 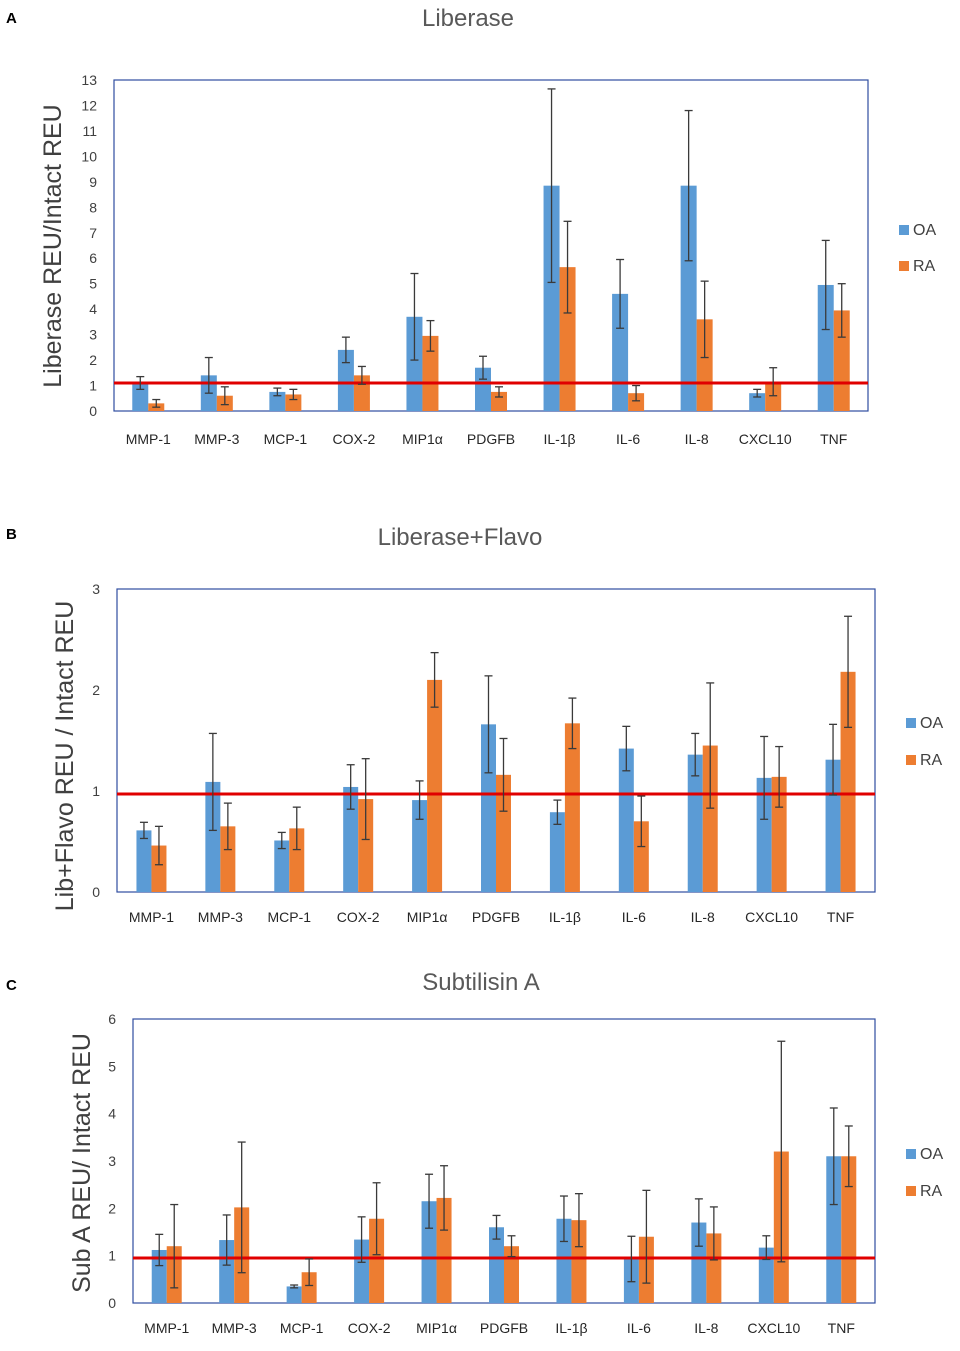 I want to click on y-tick-label: 1, so click(x=93, y=386).